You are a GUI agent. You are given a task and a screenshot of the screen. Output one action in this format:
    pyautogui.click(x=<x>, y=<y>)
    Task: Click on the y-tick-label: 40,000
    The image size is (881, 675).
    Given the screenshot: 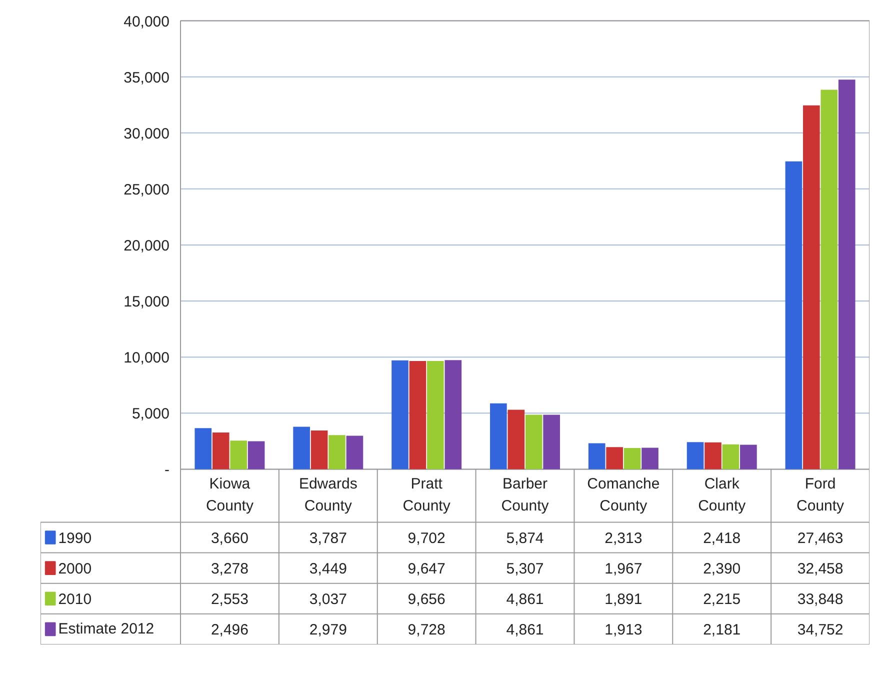 What is the action you would take?
    pyautogui.click(x=147, y=21)
    